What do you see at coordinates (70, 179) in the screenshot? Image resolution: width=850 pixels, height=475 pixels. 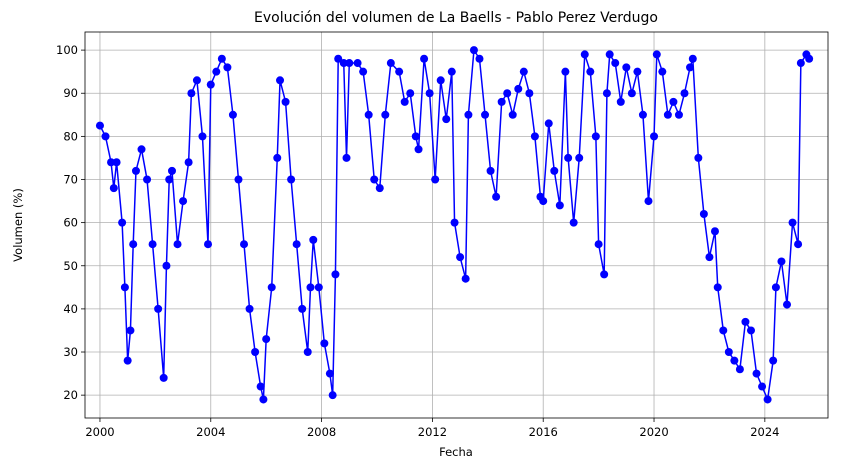 I see `y-tick-label: 70` at bounding box center [70, 179].